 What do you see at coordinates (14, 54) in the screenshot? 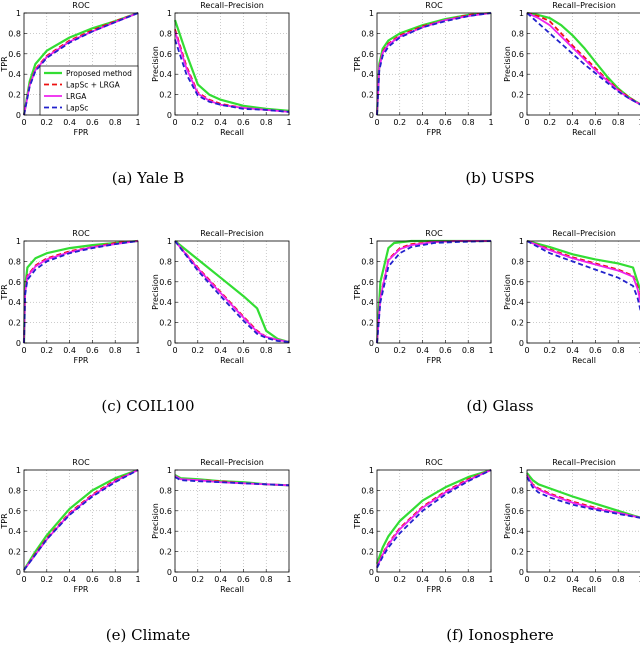
I see `fig-a-roc-ytick-label: 0.6` at bounding box center [14, 54].